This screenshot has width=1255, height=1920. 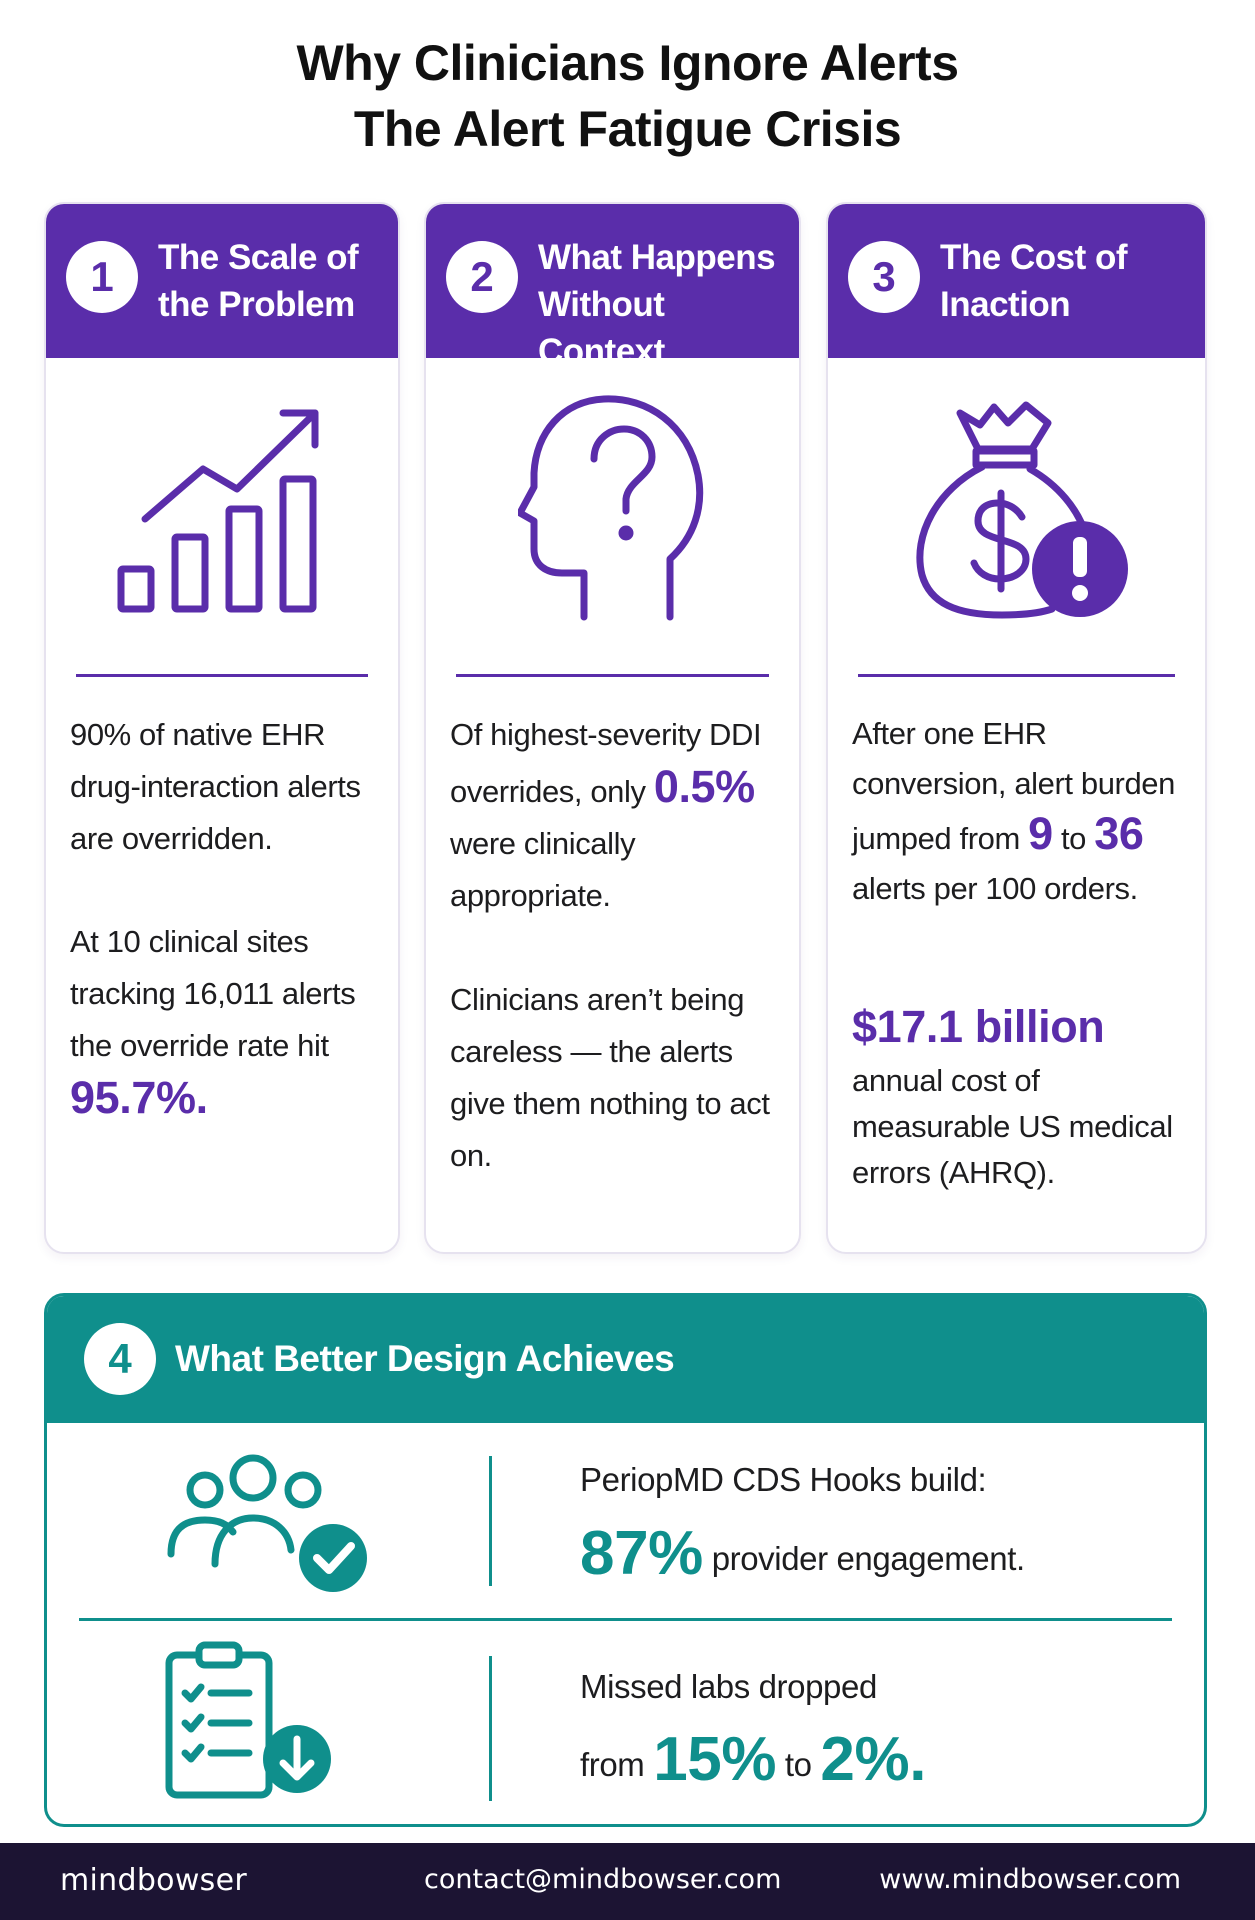 What do you see at coordinates (606, 763) in the screenshot?
I see `severity-text: Of highest-severity DDI overrides, only` at bounding box center [606, 763].